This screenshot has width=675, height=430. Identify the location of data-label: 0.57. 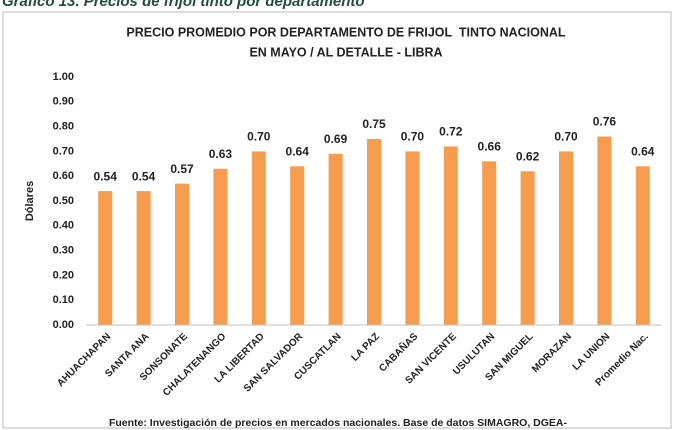
(182, 169).